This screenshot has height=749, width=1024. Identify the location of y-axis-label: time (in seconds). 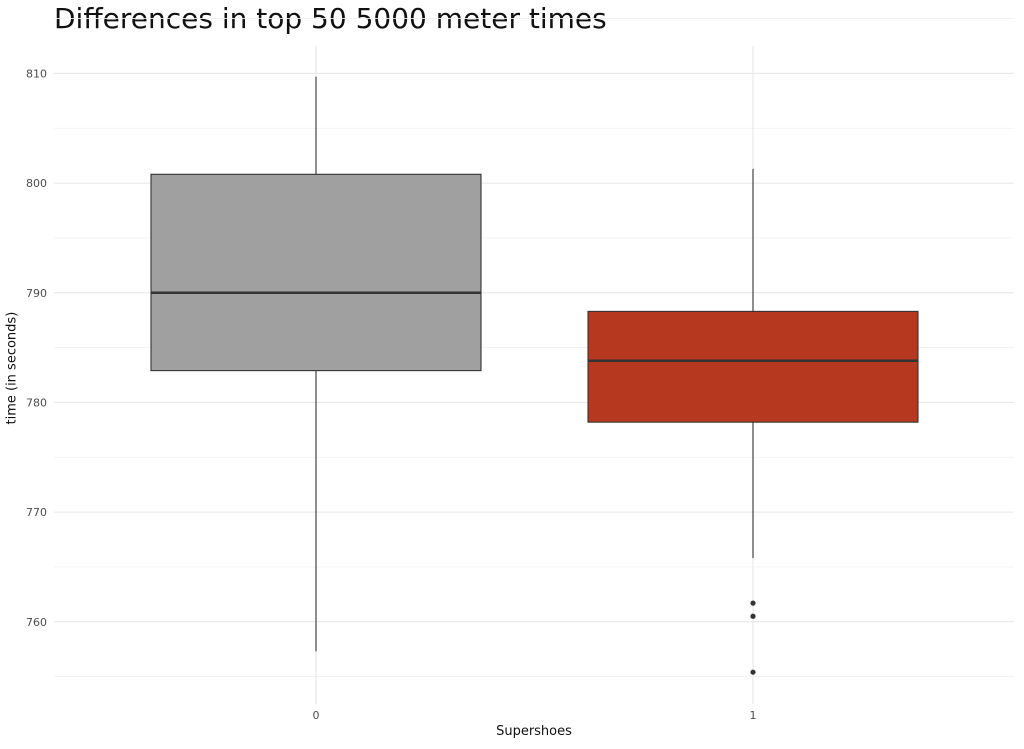
(12, 368).